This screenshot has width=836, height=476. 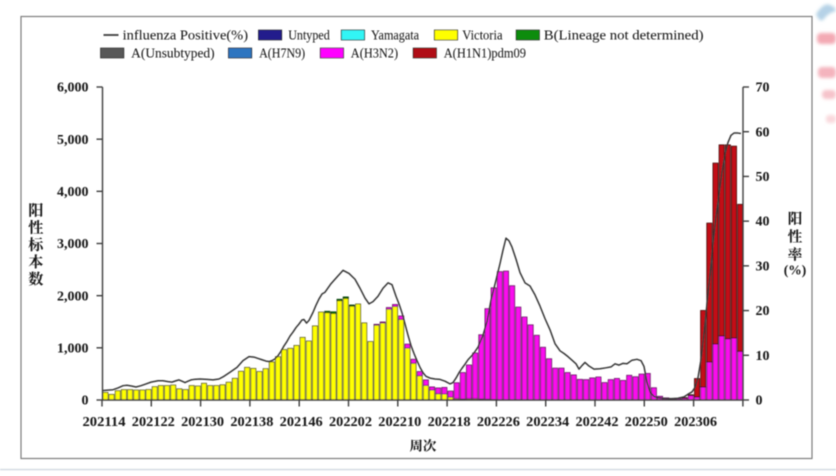 I want to click on svg-text: 6,000, so click(x=73, y=88).